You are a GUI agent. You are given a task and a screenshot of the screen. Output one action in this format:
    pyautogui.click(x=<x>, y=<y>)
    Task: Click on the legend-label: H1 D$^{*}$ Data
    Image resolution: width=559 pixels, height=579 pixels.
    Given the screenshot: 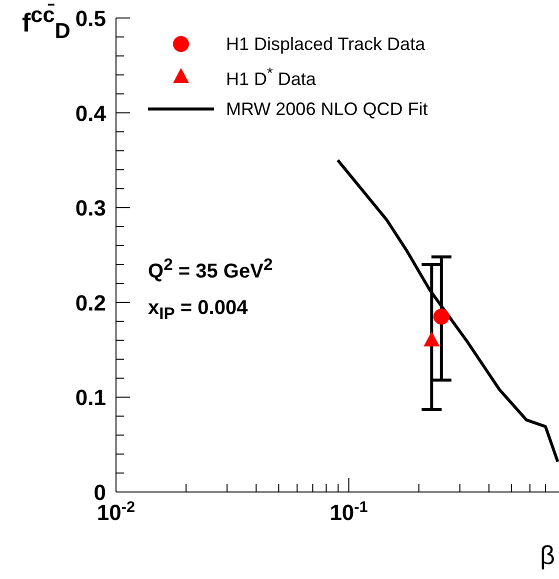 What is the action you would take?
    pyautogui.click(x=271, y=77)
    